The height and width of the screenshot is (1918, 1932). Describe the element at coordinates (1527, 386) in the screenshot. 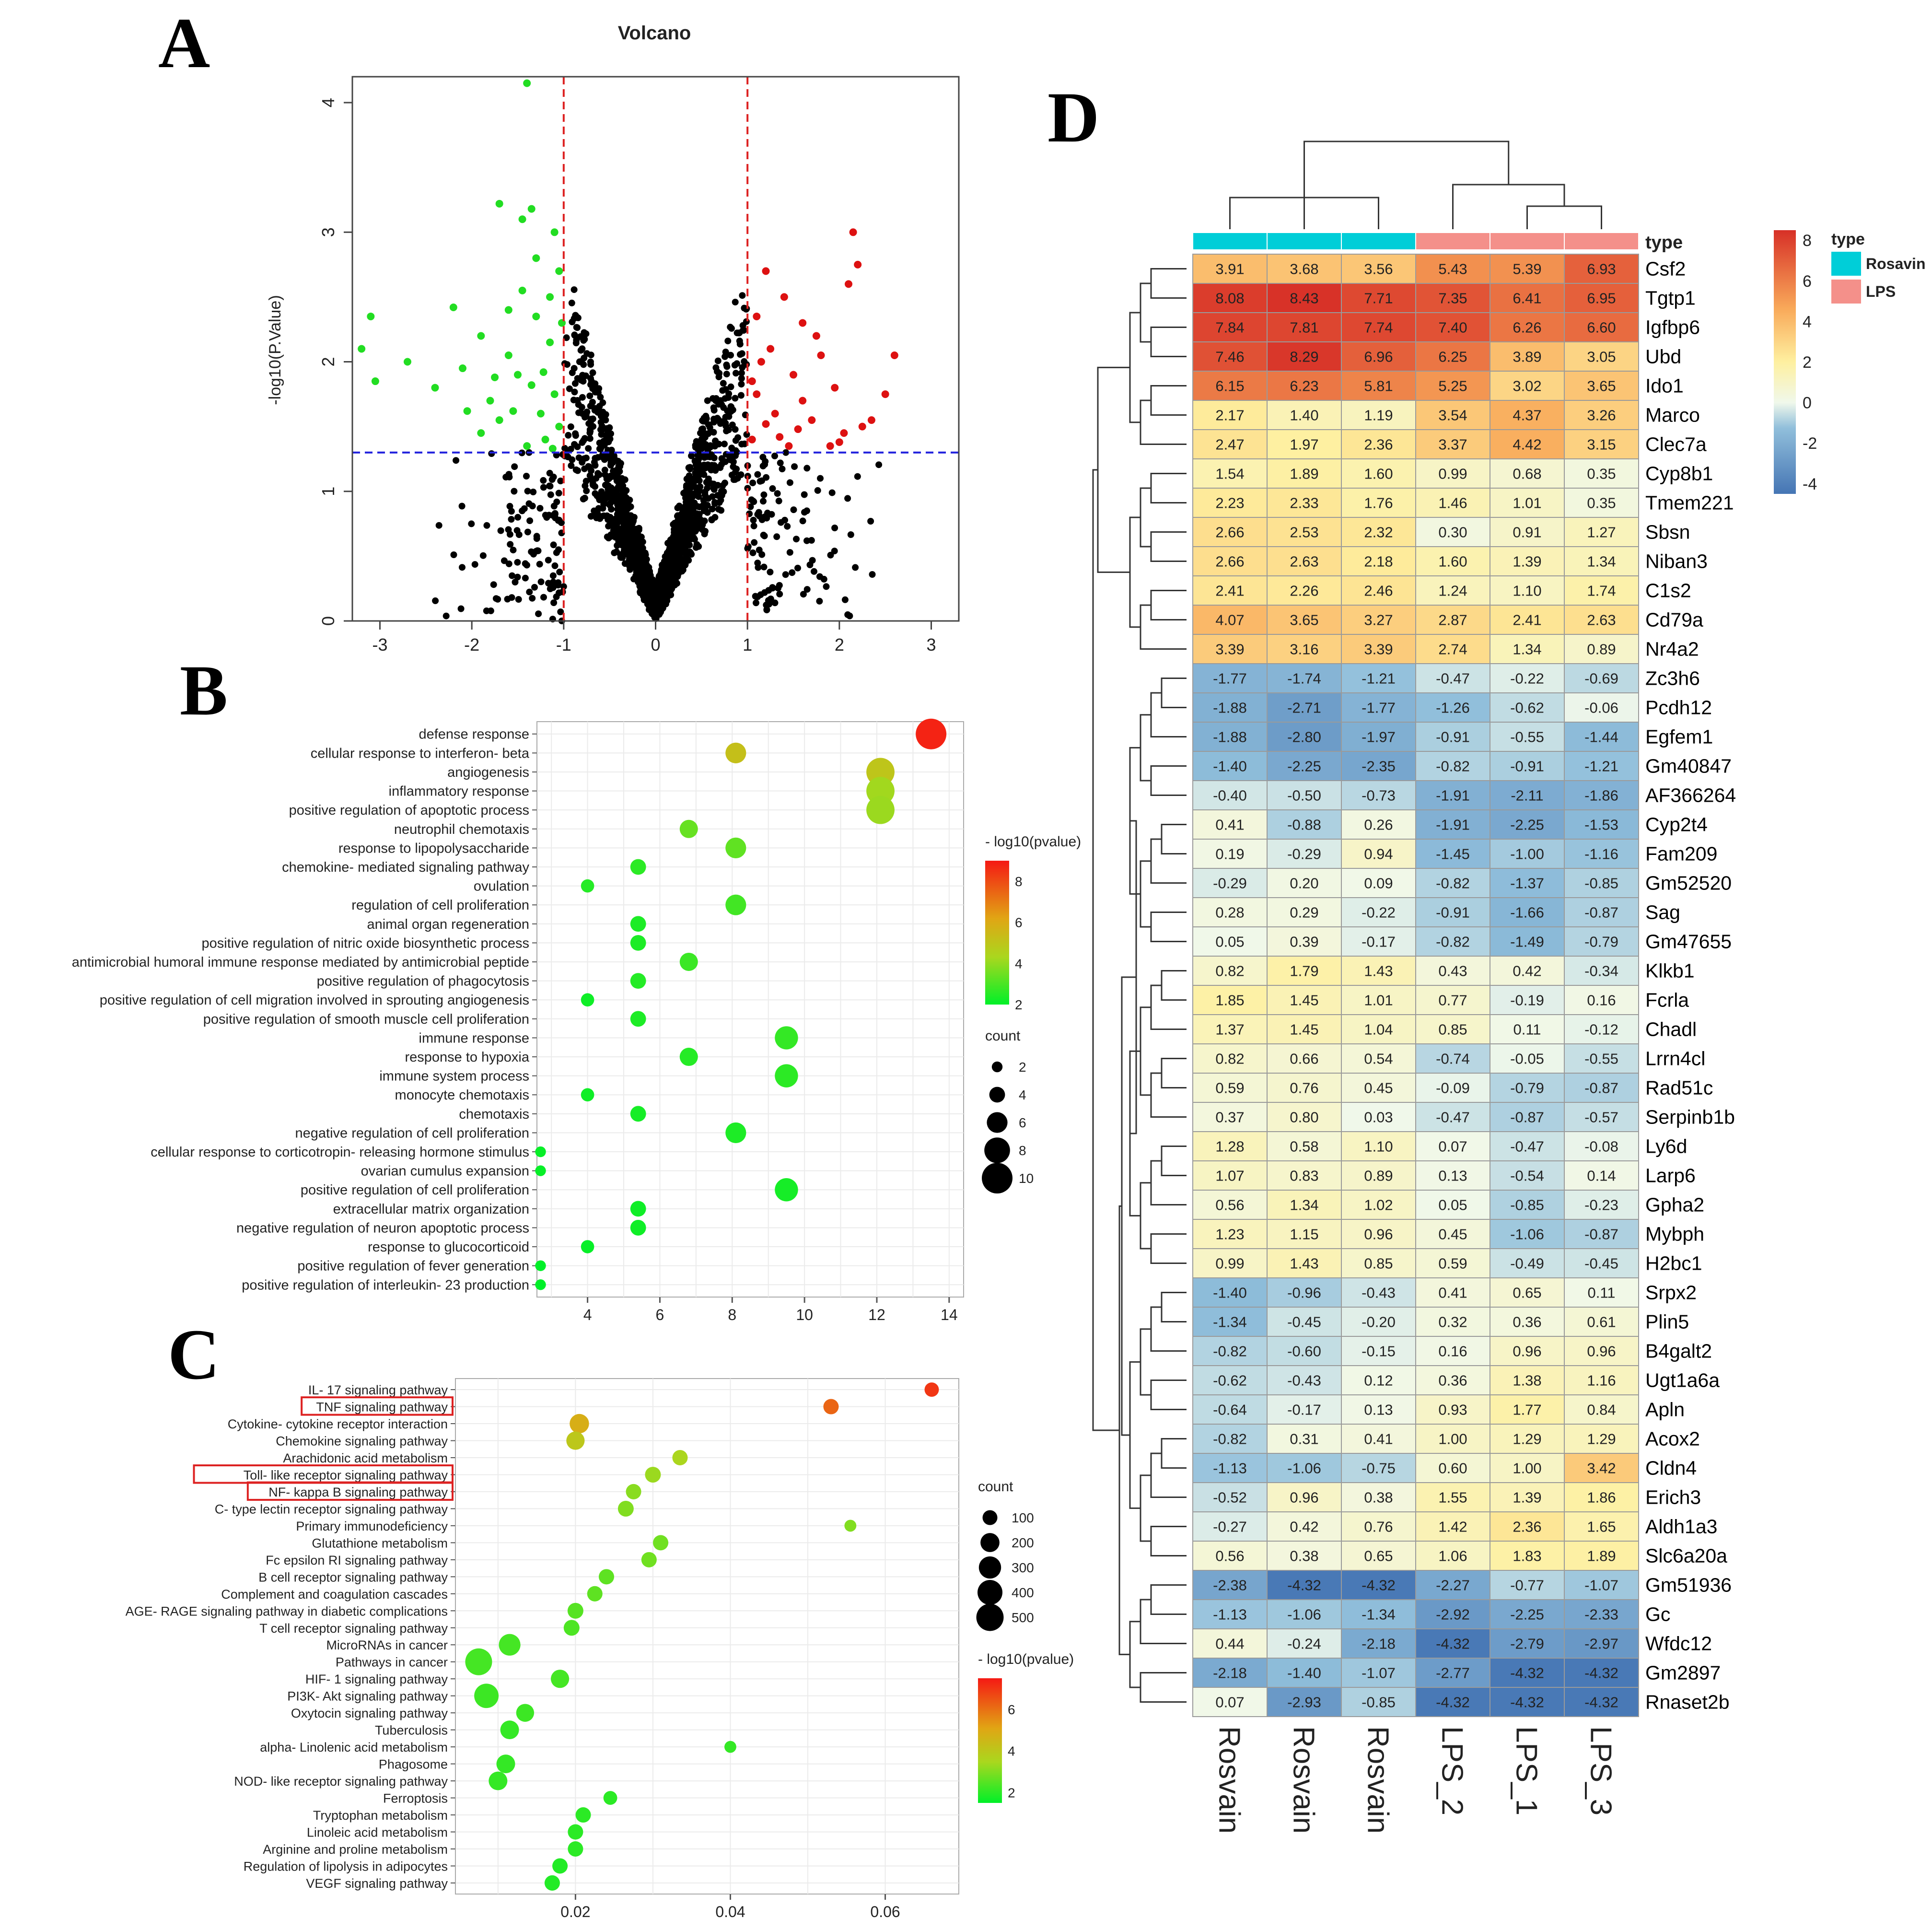

I see `heatmap-cell-value: 3.02` at that location.